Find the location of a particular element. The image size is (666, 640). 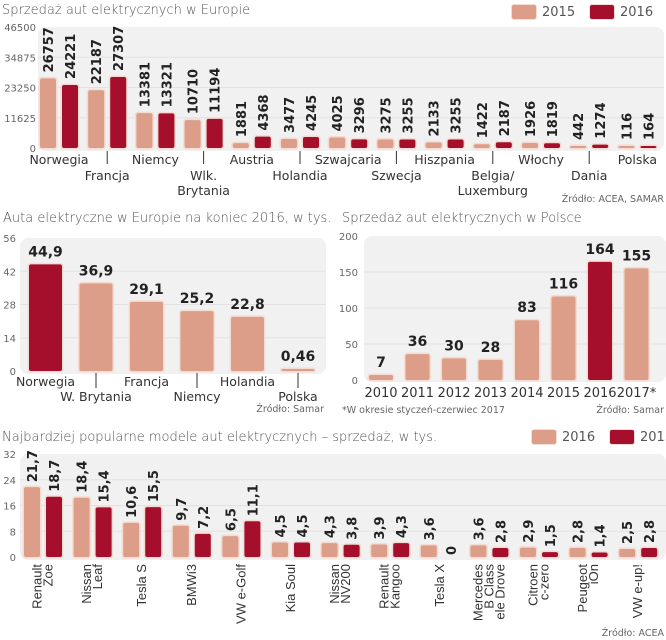

value-label: 442 is located at coordinates (579, 126).